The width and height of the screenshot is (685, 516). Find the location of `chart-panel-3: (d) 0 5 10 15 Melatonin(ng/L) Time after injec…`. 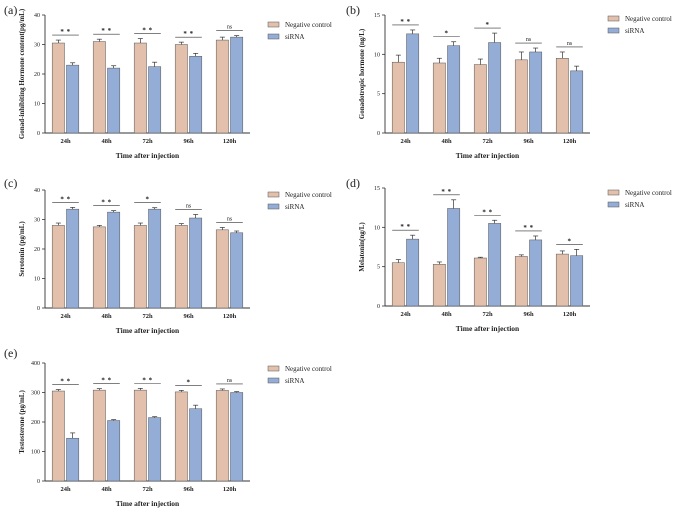

chart-panel-3: (d) 0 5 10 15 Melatonin(ng/L) Time after injec… is located at coordinates (509, 254).